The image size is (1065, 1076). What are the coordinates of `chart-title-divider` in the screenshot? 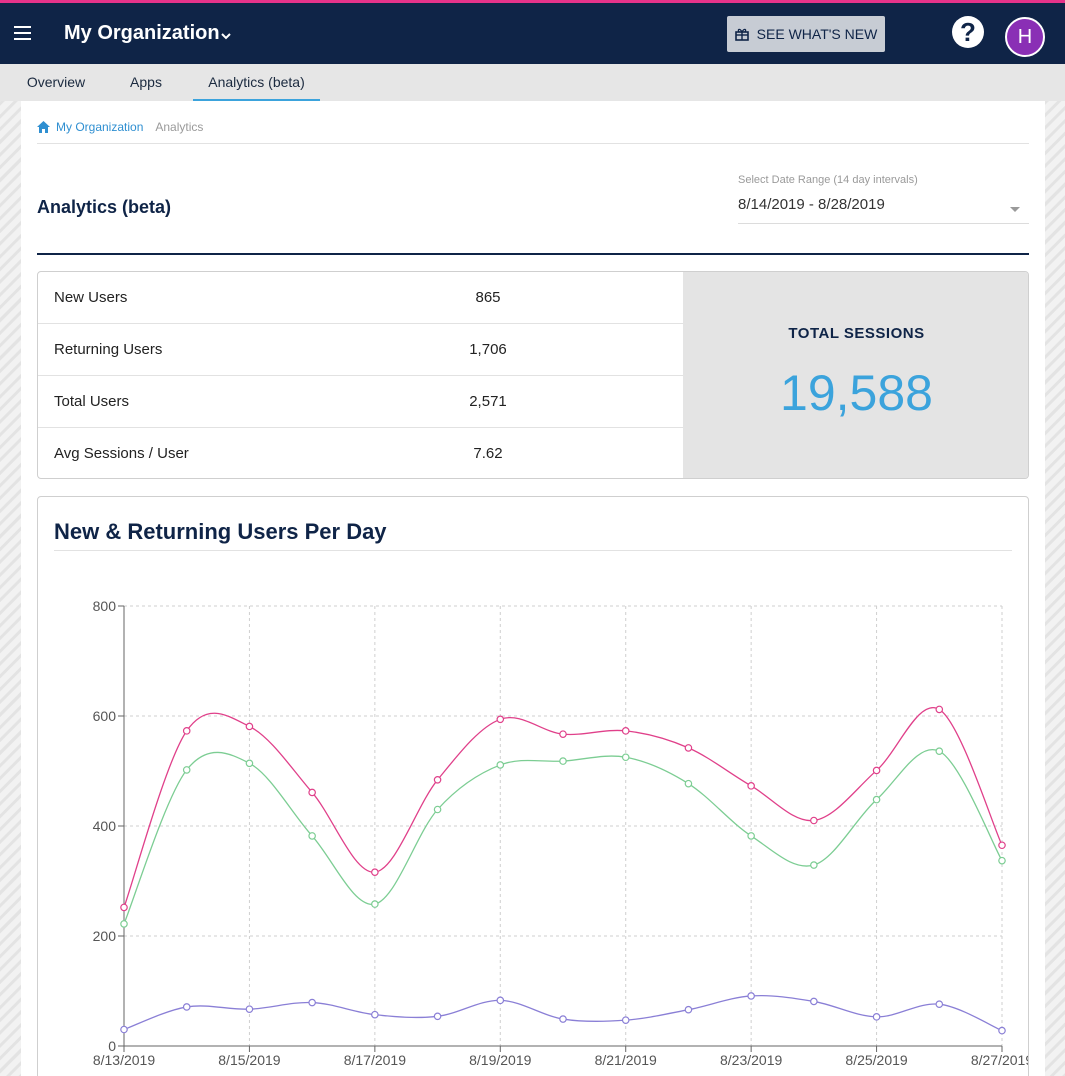 It's located at (533, 550).